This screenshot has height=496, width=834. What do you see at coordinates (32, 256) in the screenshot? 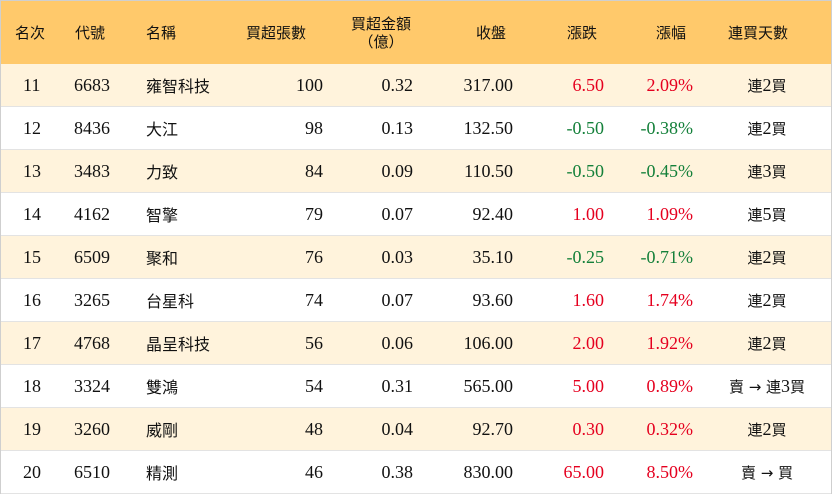
I see `rank-cell: 15` at bounding box center [32, 256].